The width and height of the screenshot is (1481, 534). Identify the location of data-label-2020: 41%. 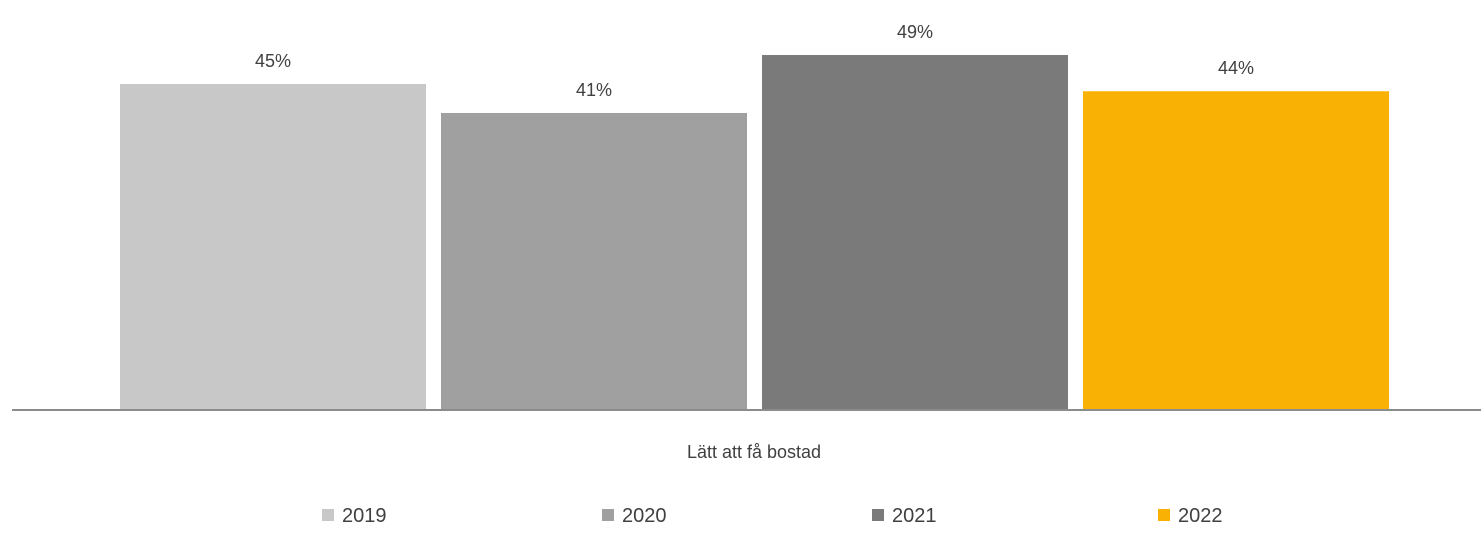
(594, 90).